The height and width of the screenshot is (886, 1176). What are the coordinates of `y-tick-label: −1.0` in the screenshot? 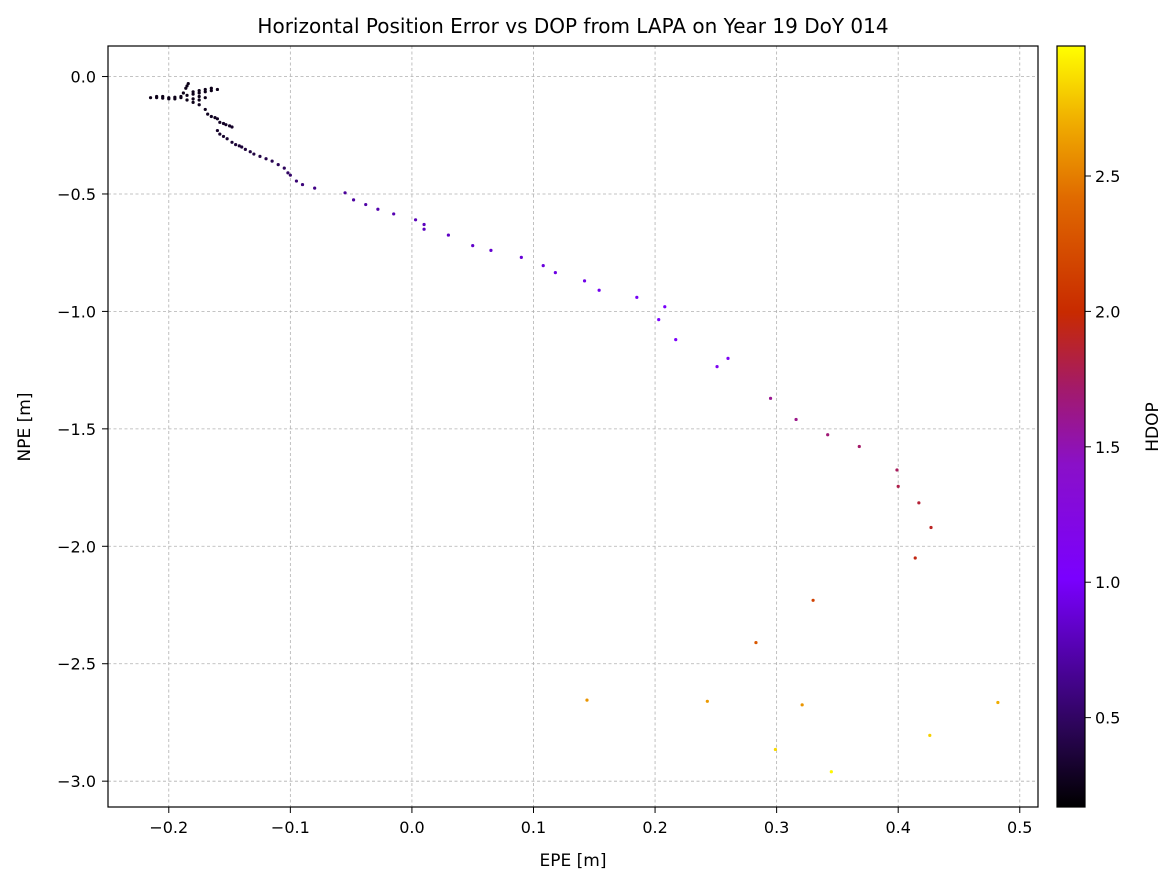 It's located at (76, 311).